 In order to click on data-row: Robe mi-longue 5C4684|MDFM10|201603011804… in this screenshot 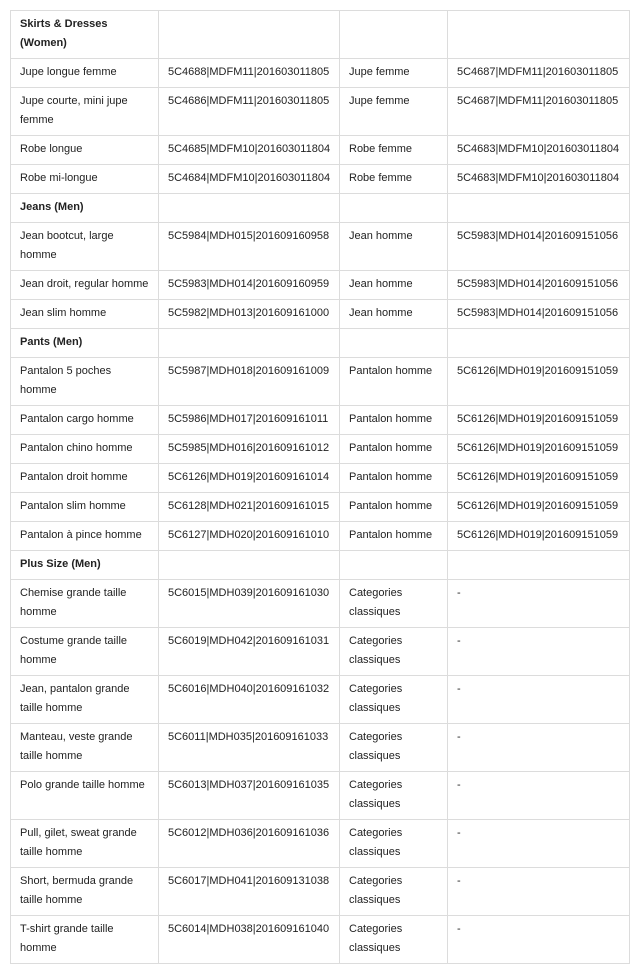, I will do `click(320, 179)`.